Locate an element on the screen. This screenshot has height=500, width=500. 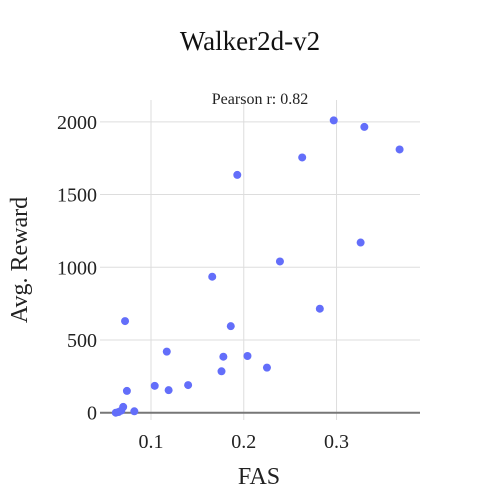
y-axis-title: Avg. Reward is located at coordinates (20, 260).